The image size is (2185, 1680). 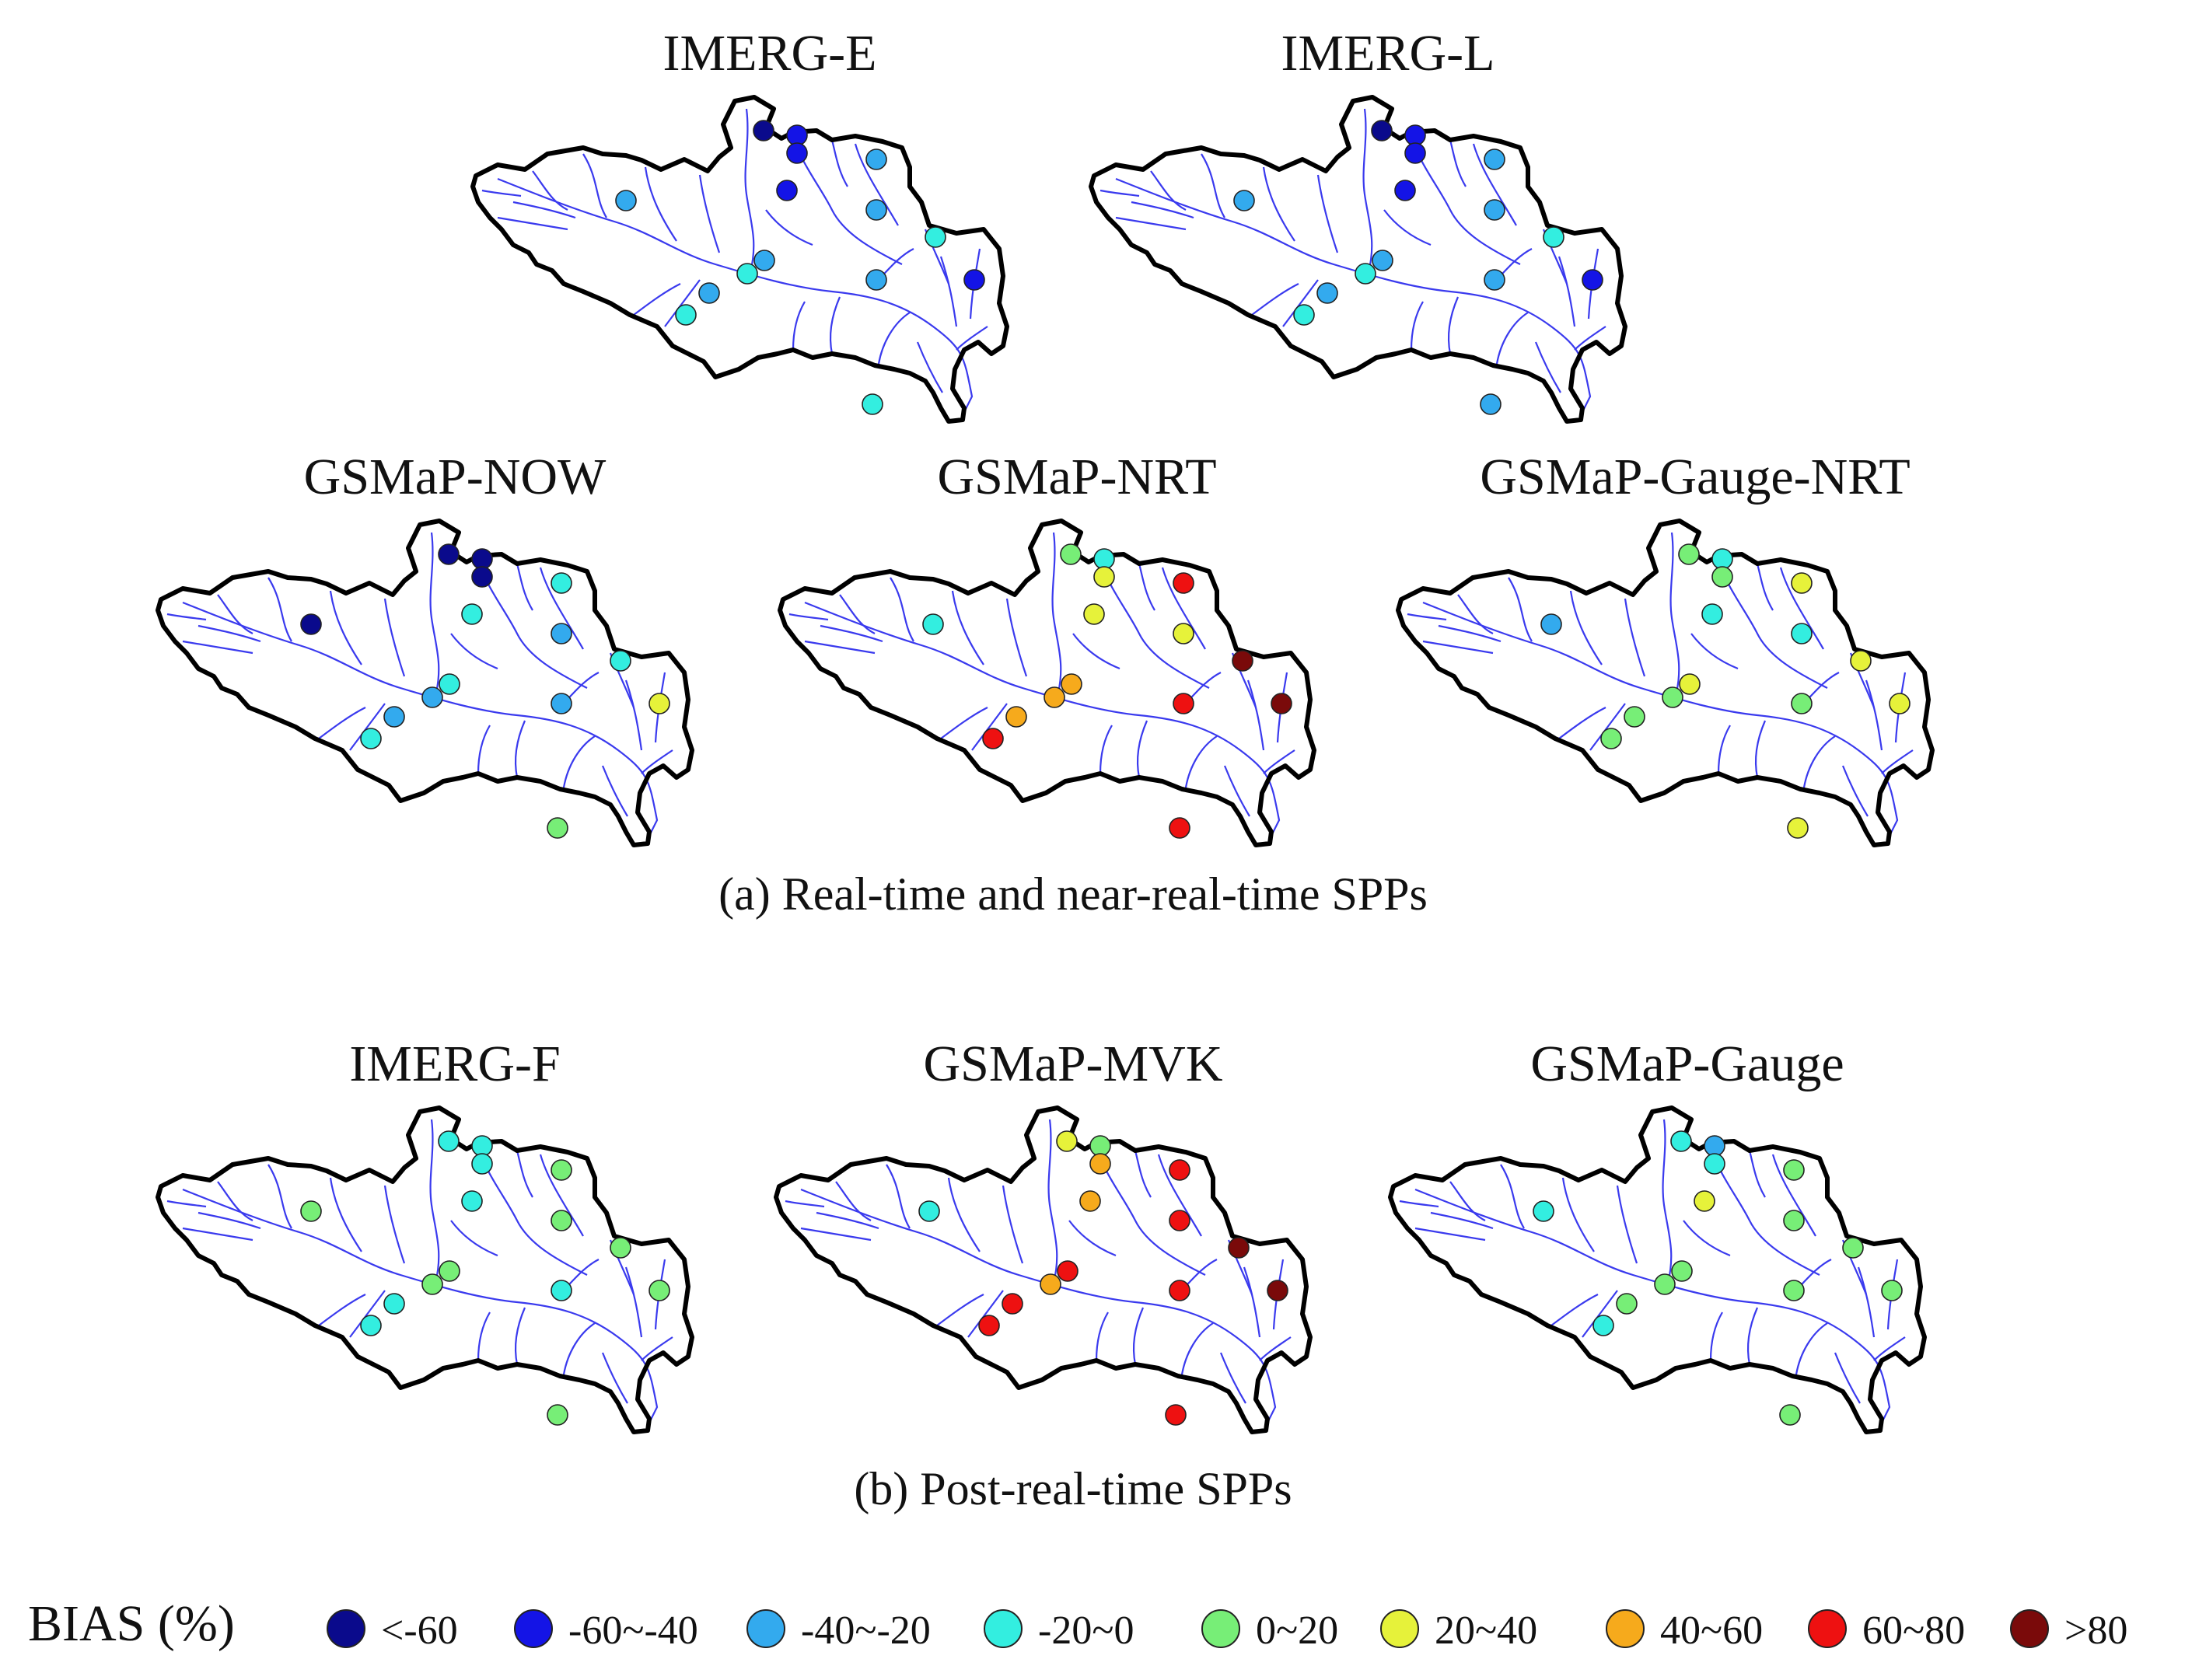 I want to click on legend-label: 60~80, so click(x=1914, y=1631).